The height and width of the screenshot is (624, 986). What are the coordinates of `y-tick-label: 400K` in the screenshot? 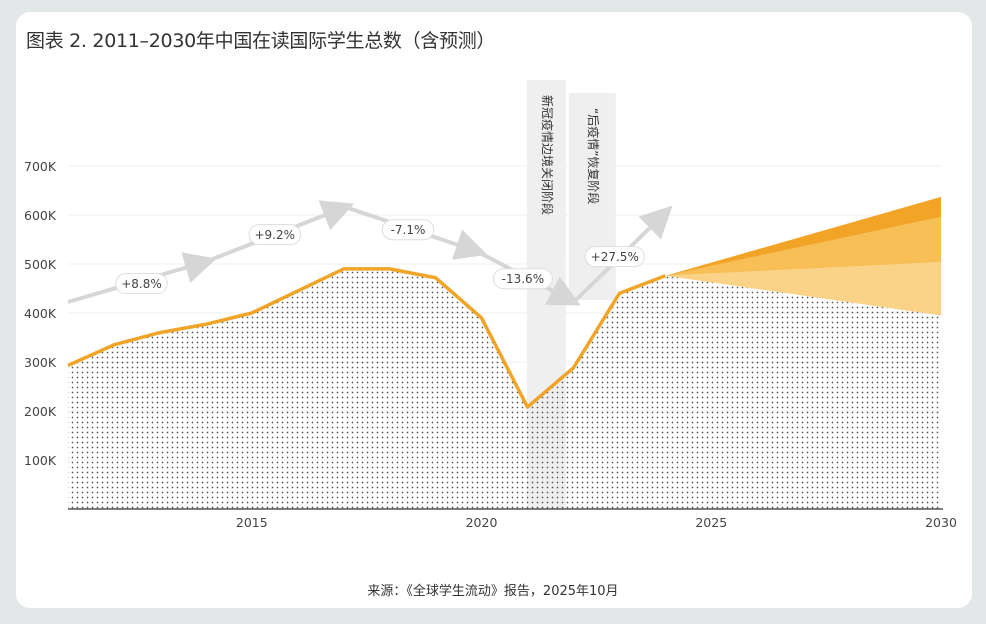 It's located at (40, 313).